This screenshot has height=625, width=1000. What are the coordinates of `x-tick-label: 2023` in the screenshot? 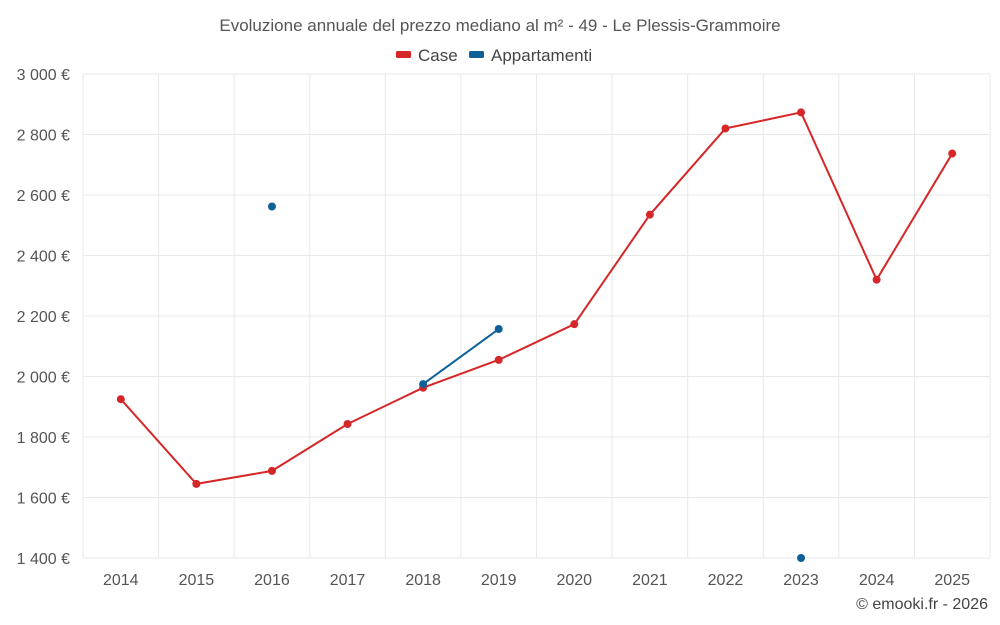 It's located at (801, 580).